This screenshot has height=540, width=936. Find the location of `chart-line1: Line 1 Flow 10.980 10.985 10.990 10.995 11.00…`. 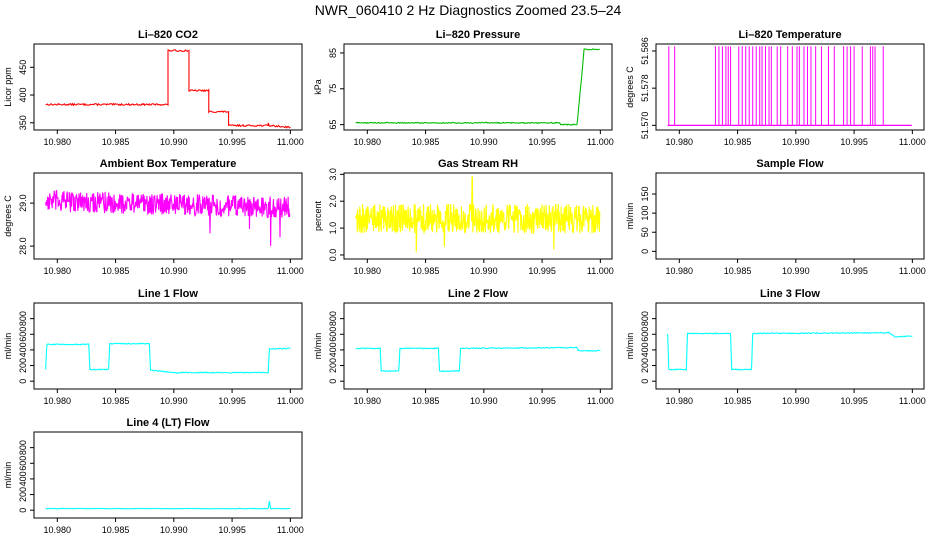

chart-line1: Line 1 Flow 10.980 10.985 10.990 10.995 11.00… is located at coordinates (153, 347).